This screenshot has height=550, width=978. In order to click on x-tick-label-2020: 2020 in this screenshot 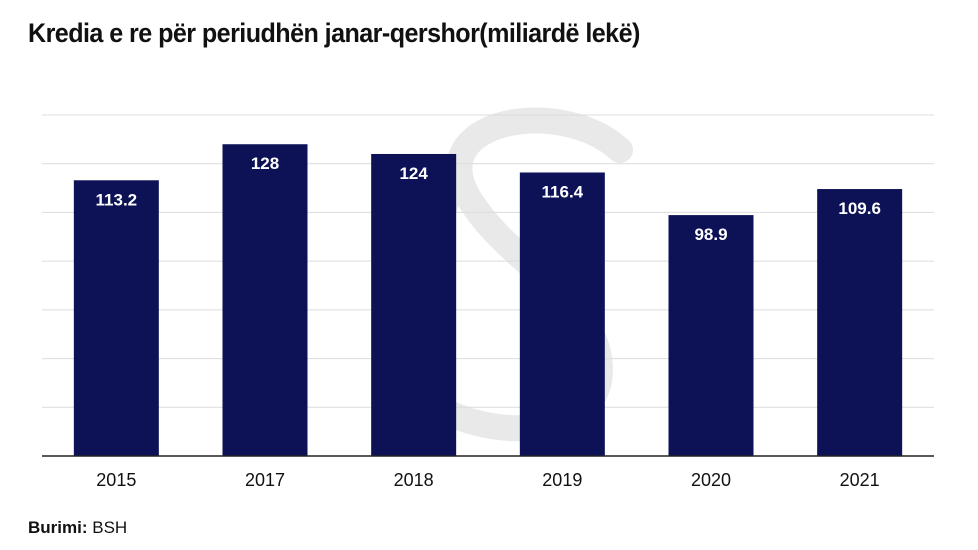, I will do `click(711, 480)`.